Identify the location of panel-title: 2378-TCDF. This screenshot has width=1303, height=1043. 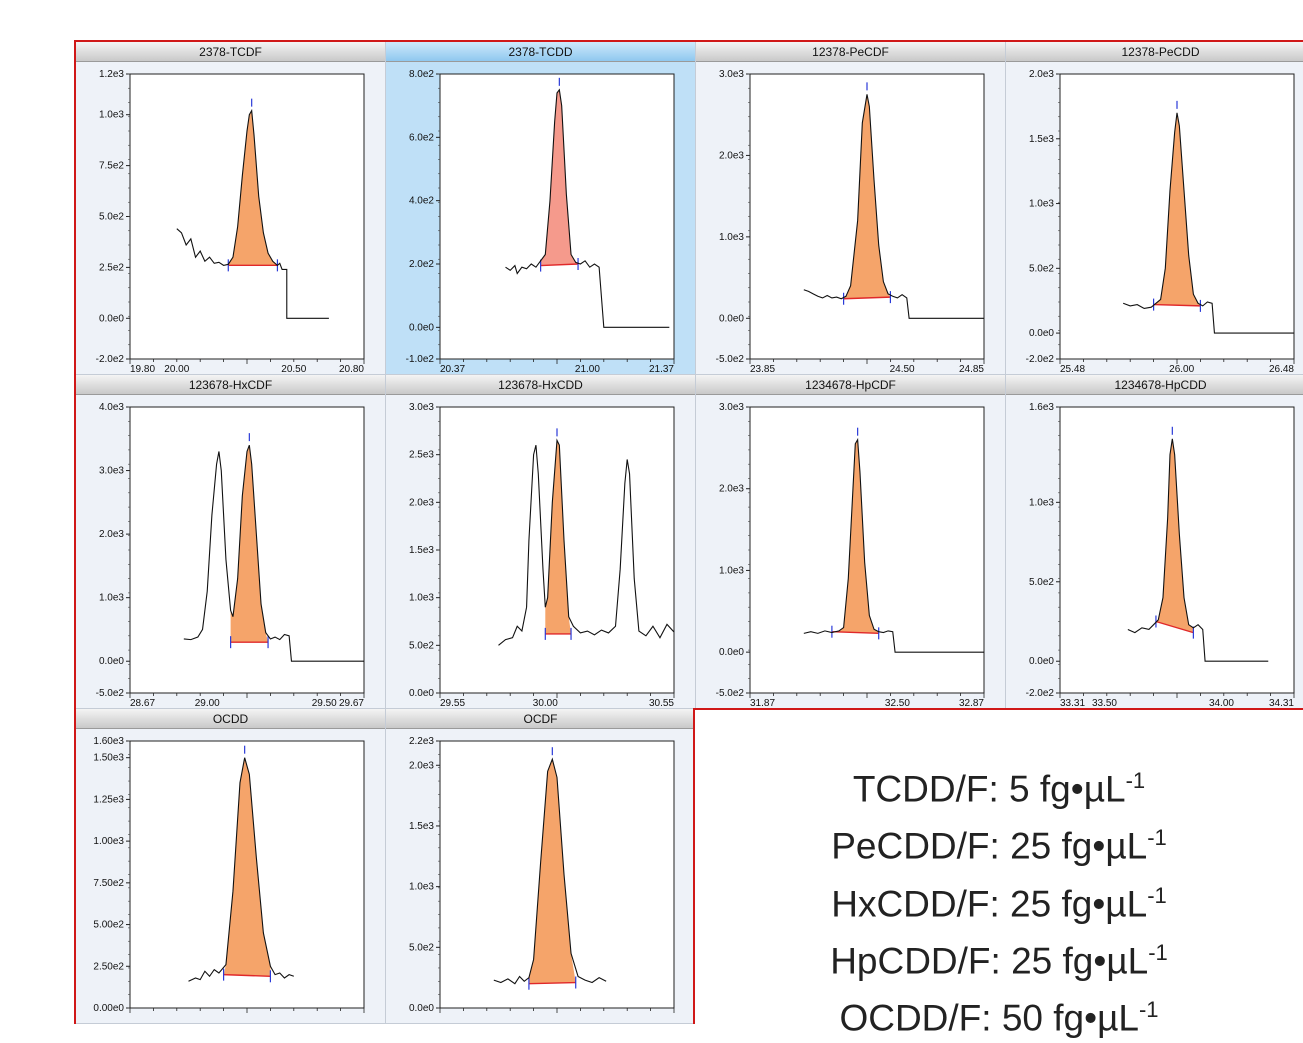
(230, 52).